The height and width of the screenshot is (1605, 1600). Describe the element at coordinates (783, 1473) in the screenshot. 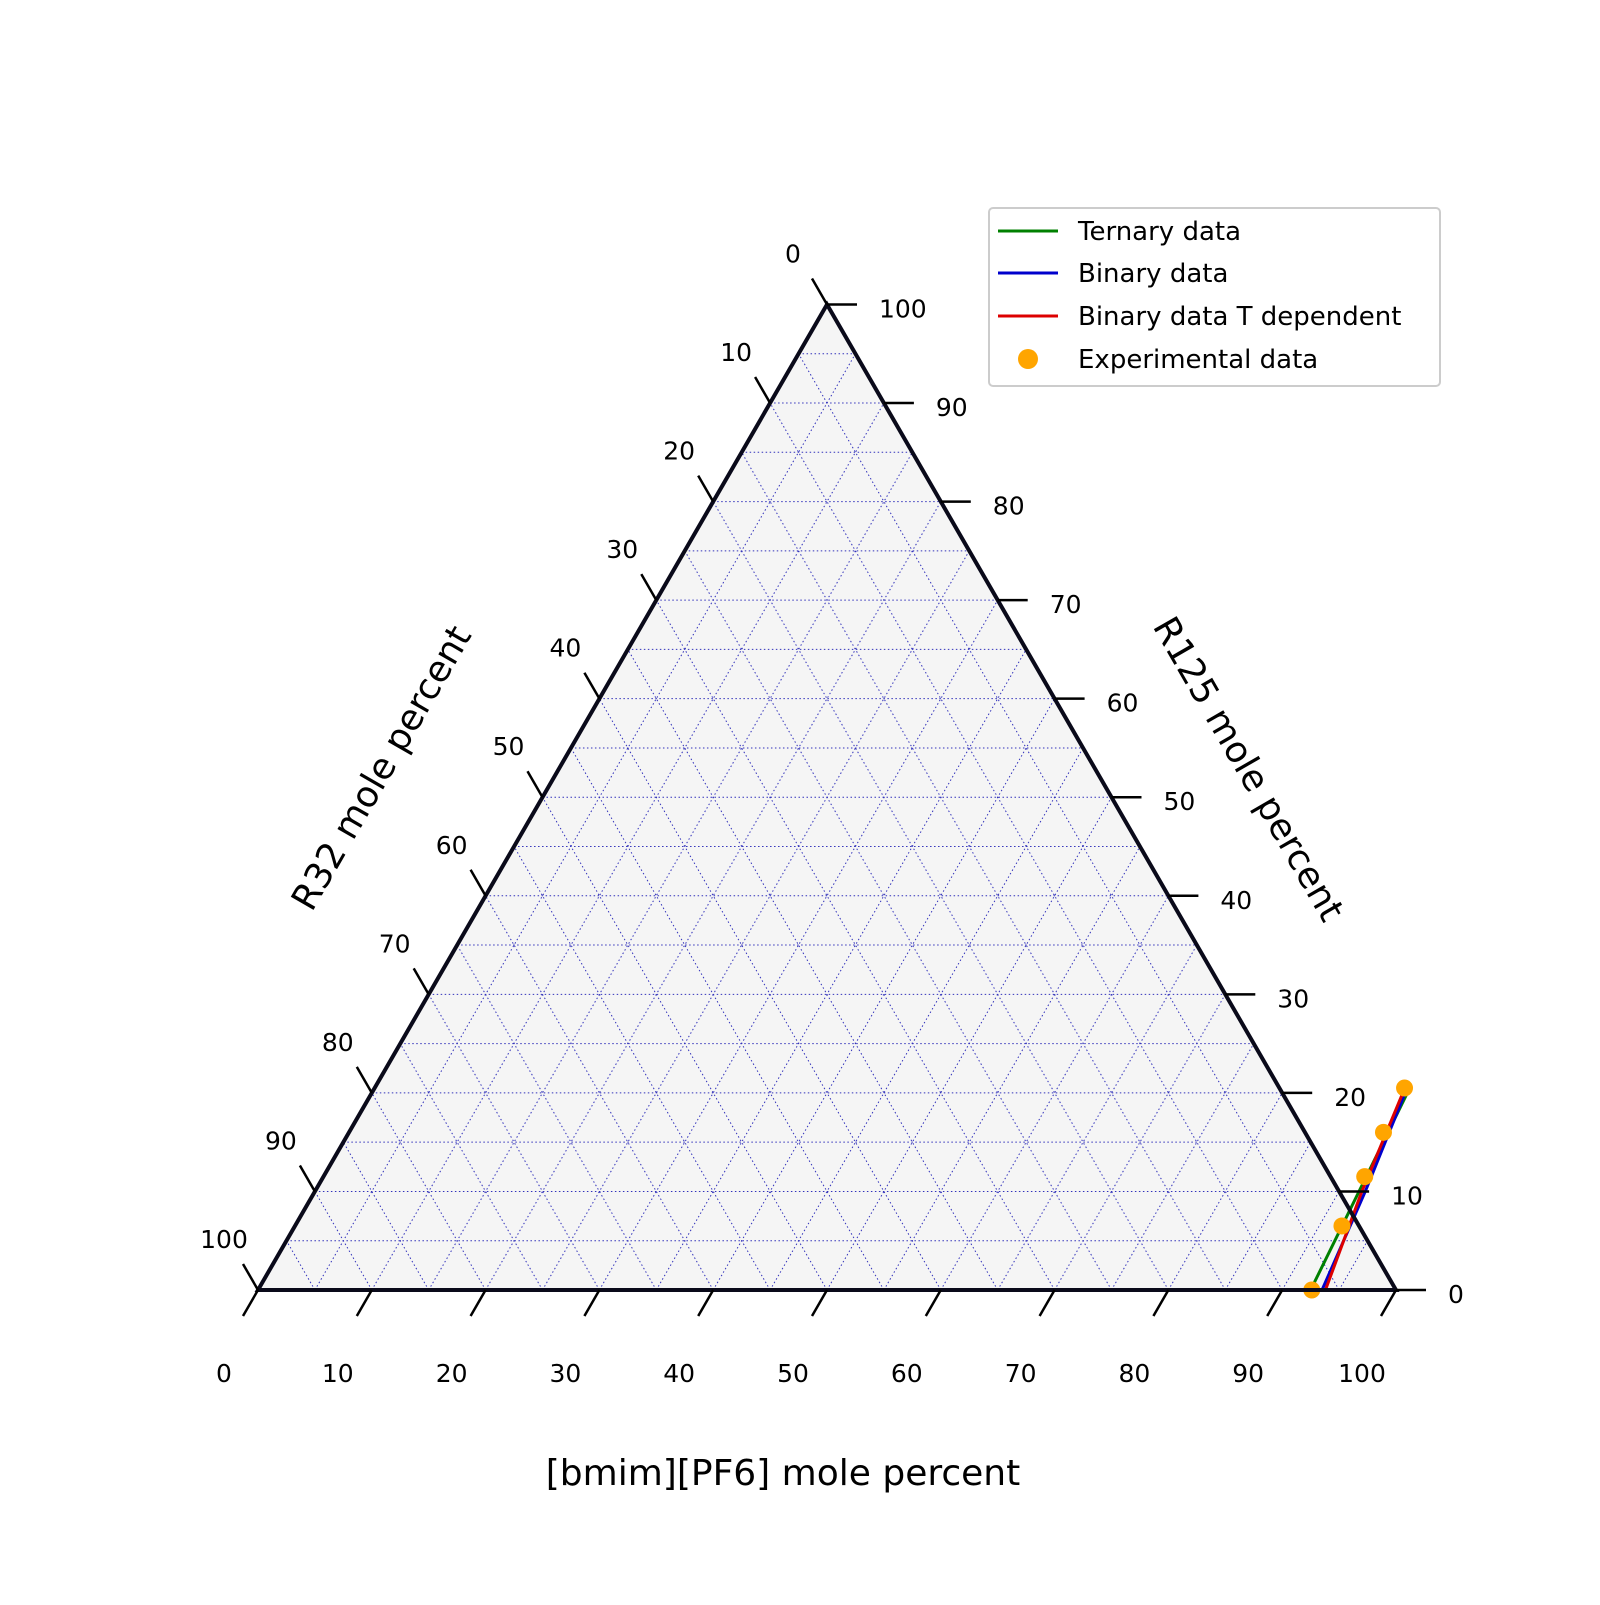

I see `bottom-axis-title: [bmim][PF6] mole percent` at that location.